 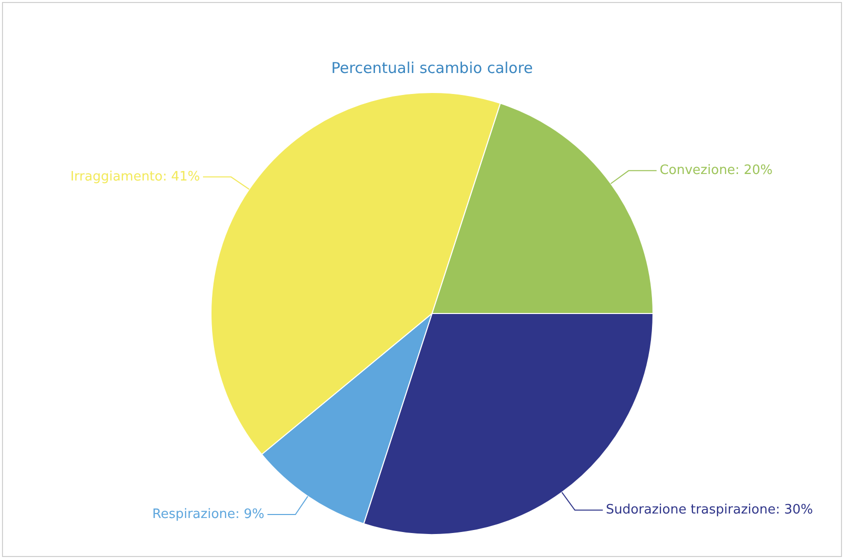 What do you see at coordinates (208, 514) in the screenshot?
I see `slice-label: Respirazione: 9%` at bounding box center [208, 514].